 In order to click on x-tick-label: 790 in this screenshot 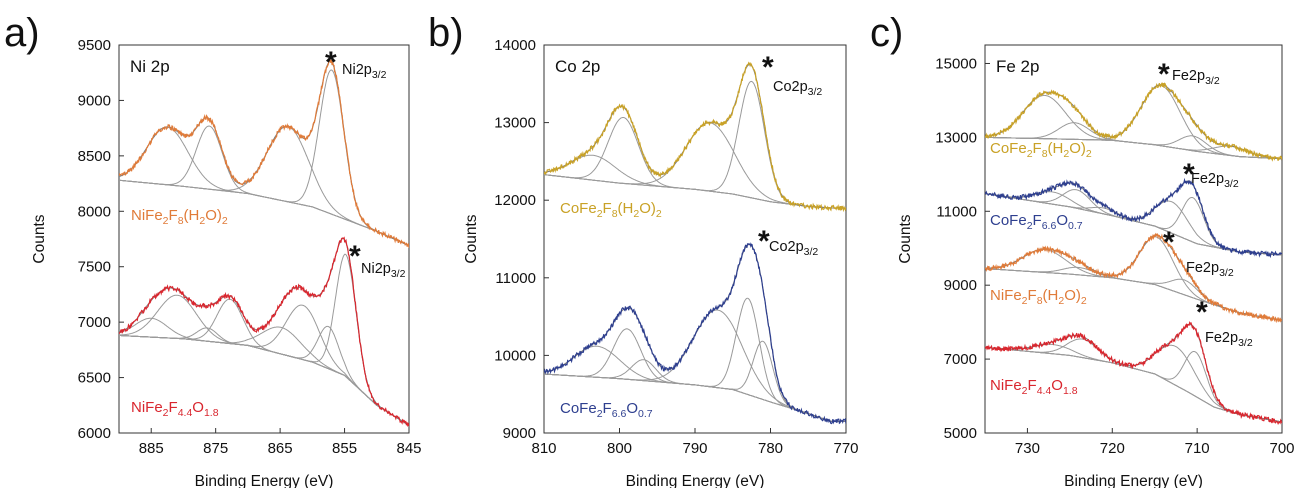, I will do `click(694, 448)`.